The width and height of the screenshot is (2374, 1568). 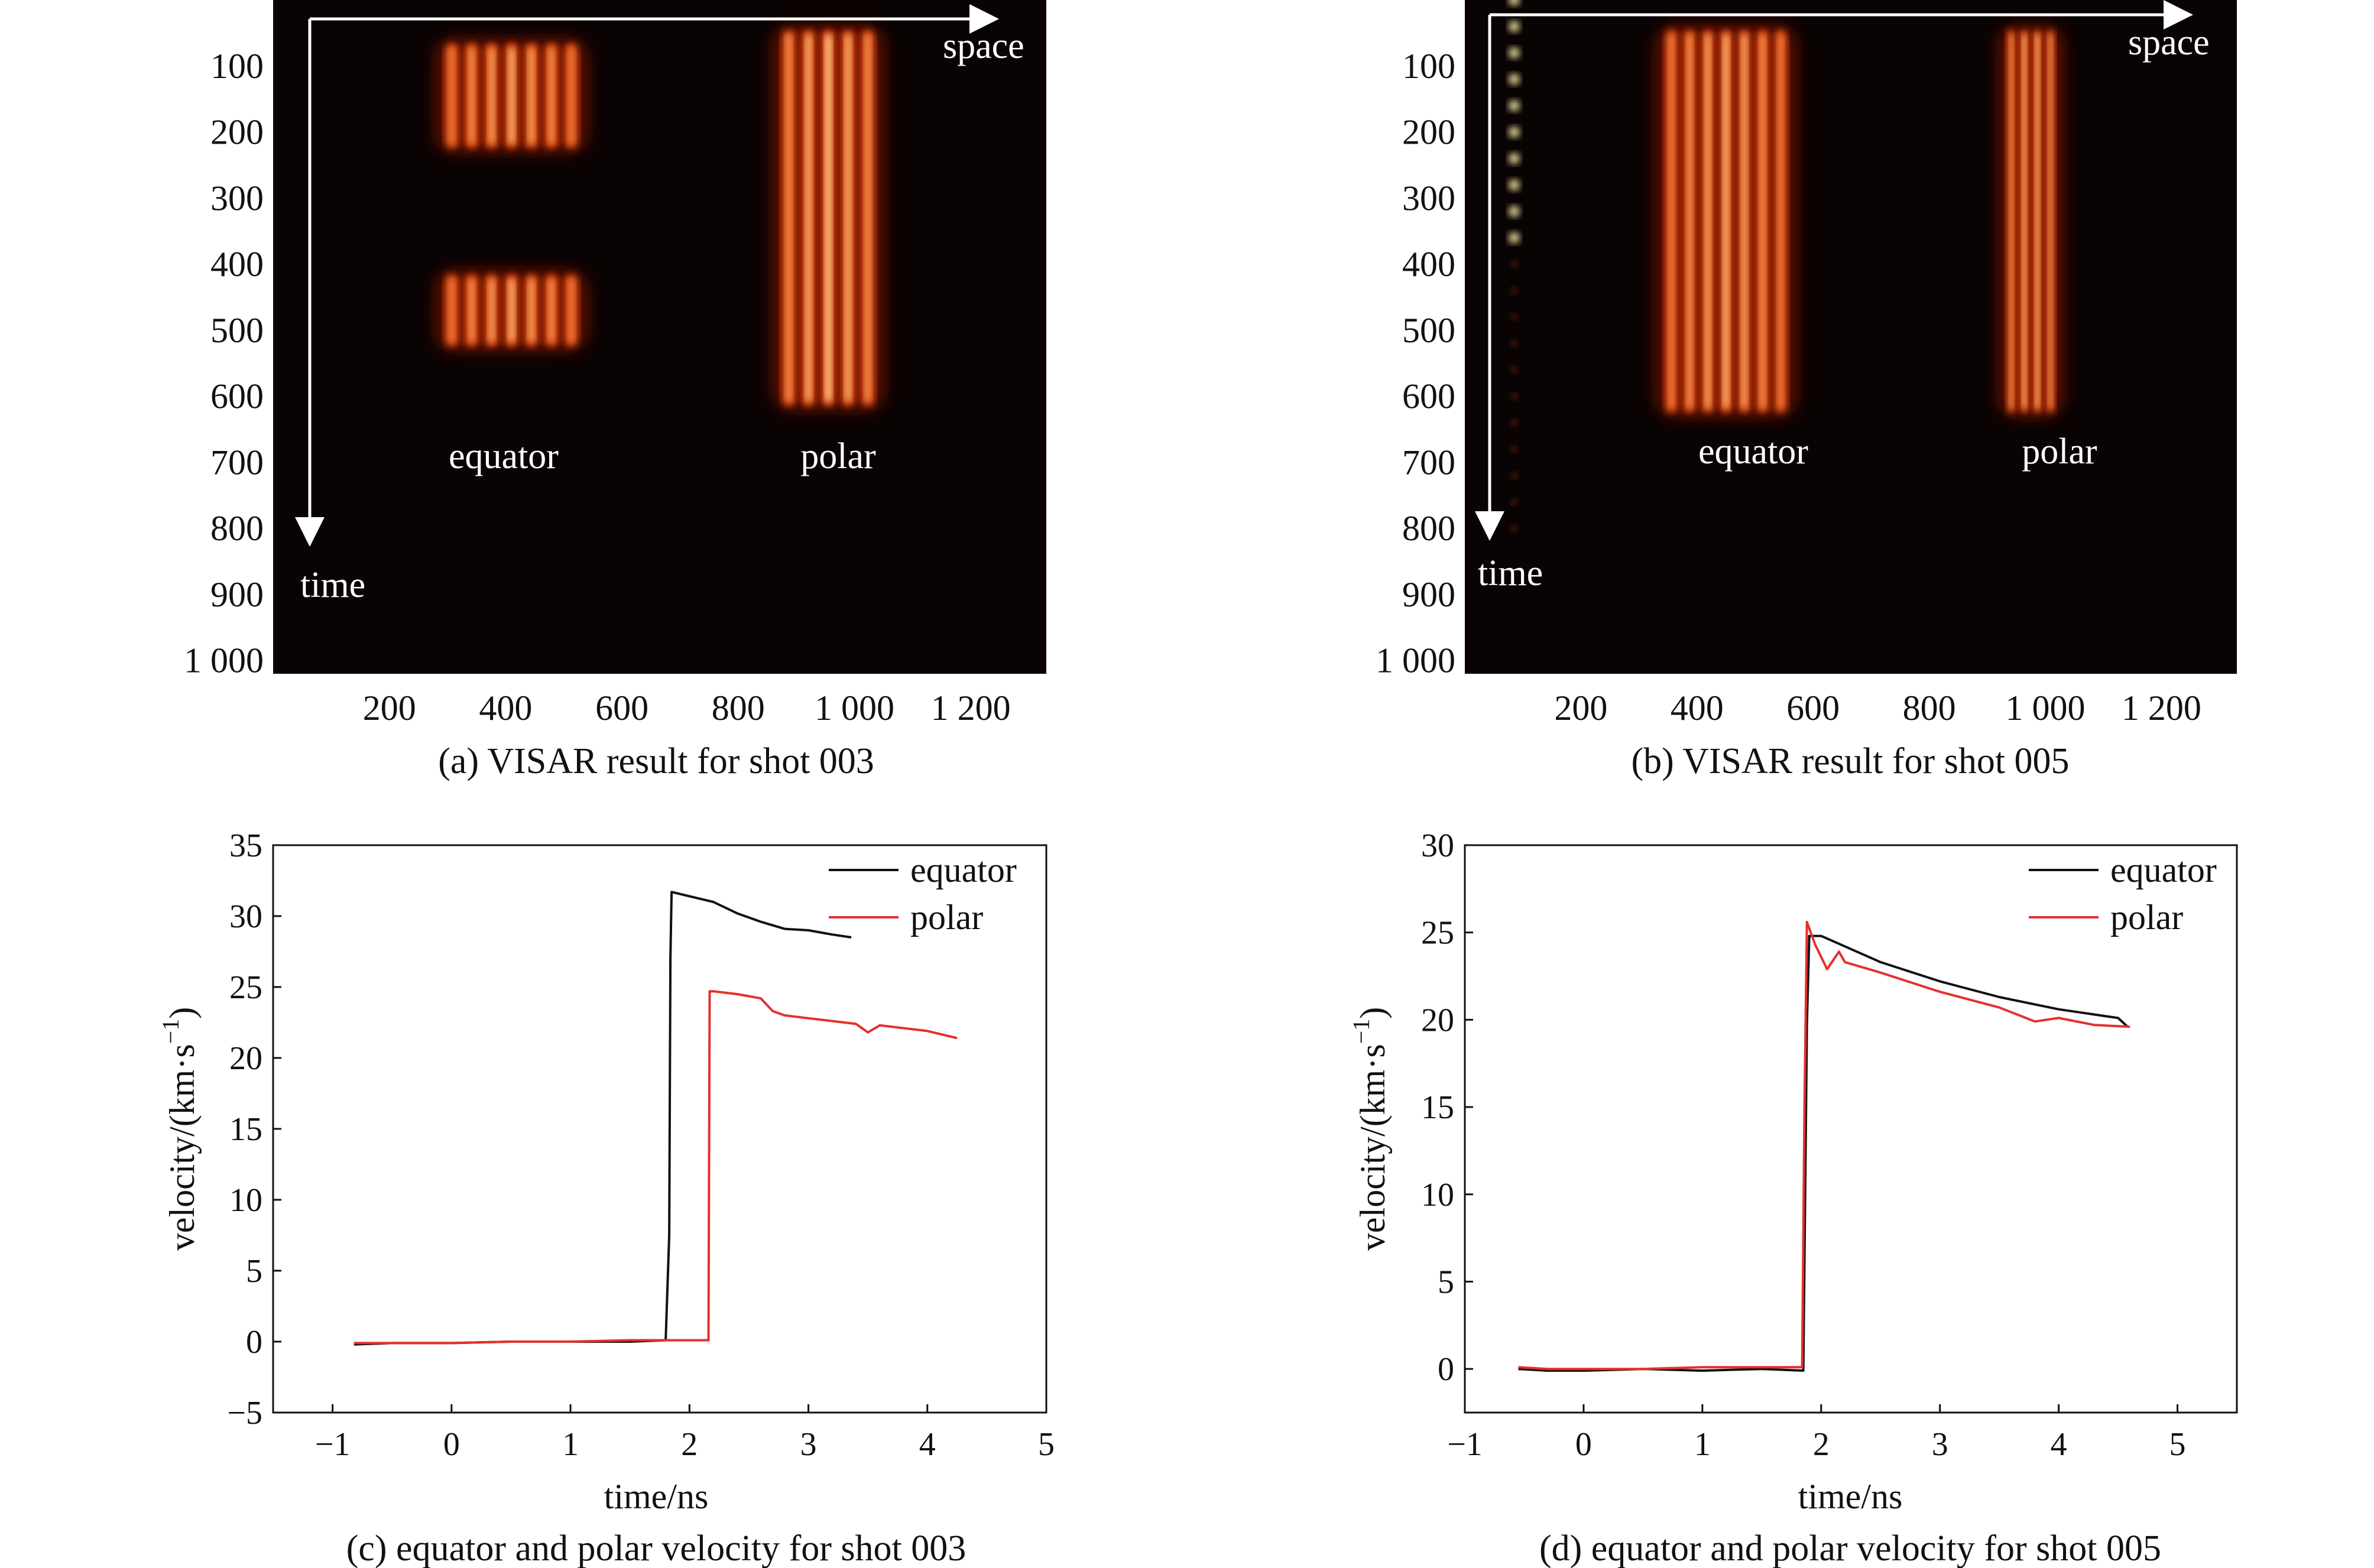 I want to click on x-tick-label: 600, so click(x=1813, y=709).